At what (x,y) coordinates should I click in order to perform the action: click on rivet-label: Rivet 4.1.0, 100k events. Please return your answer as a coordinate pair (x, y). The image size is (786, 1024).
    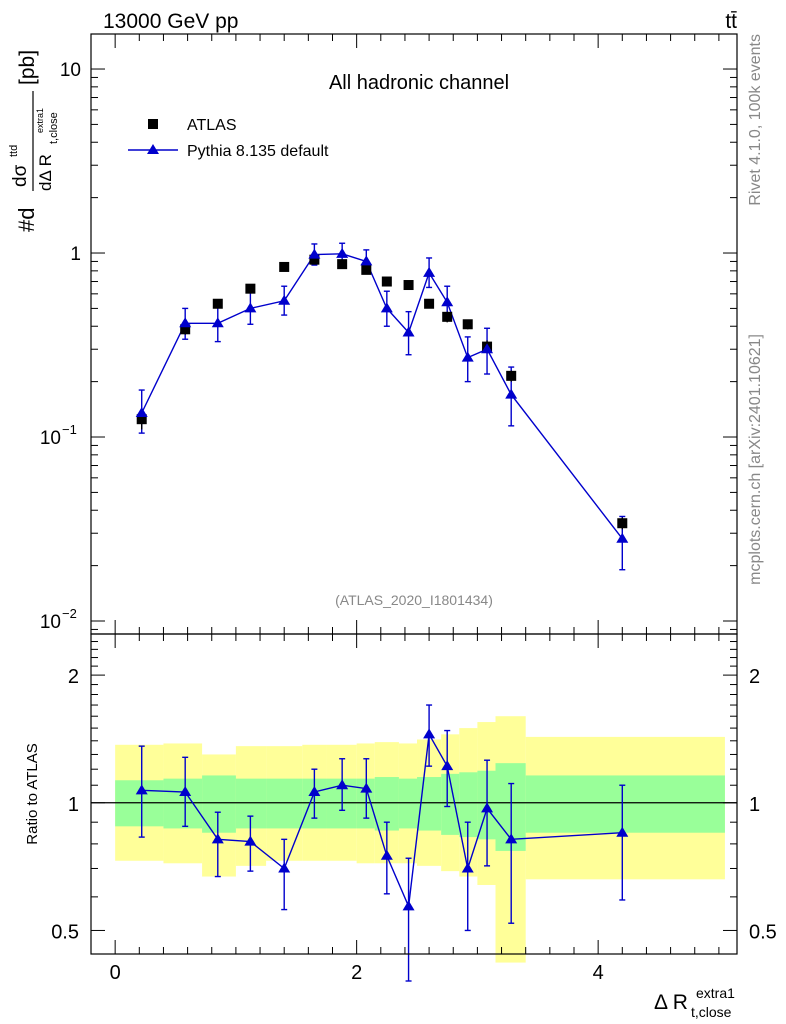
    Looking at the image, I should click on (755, 120).